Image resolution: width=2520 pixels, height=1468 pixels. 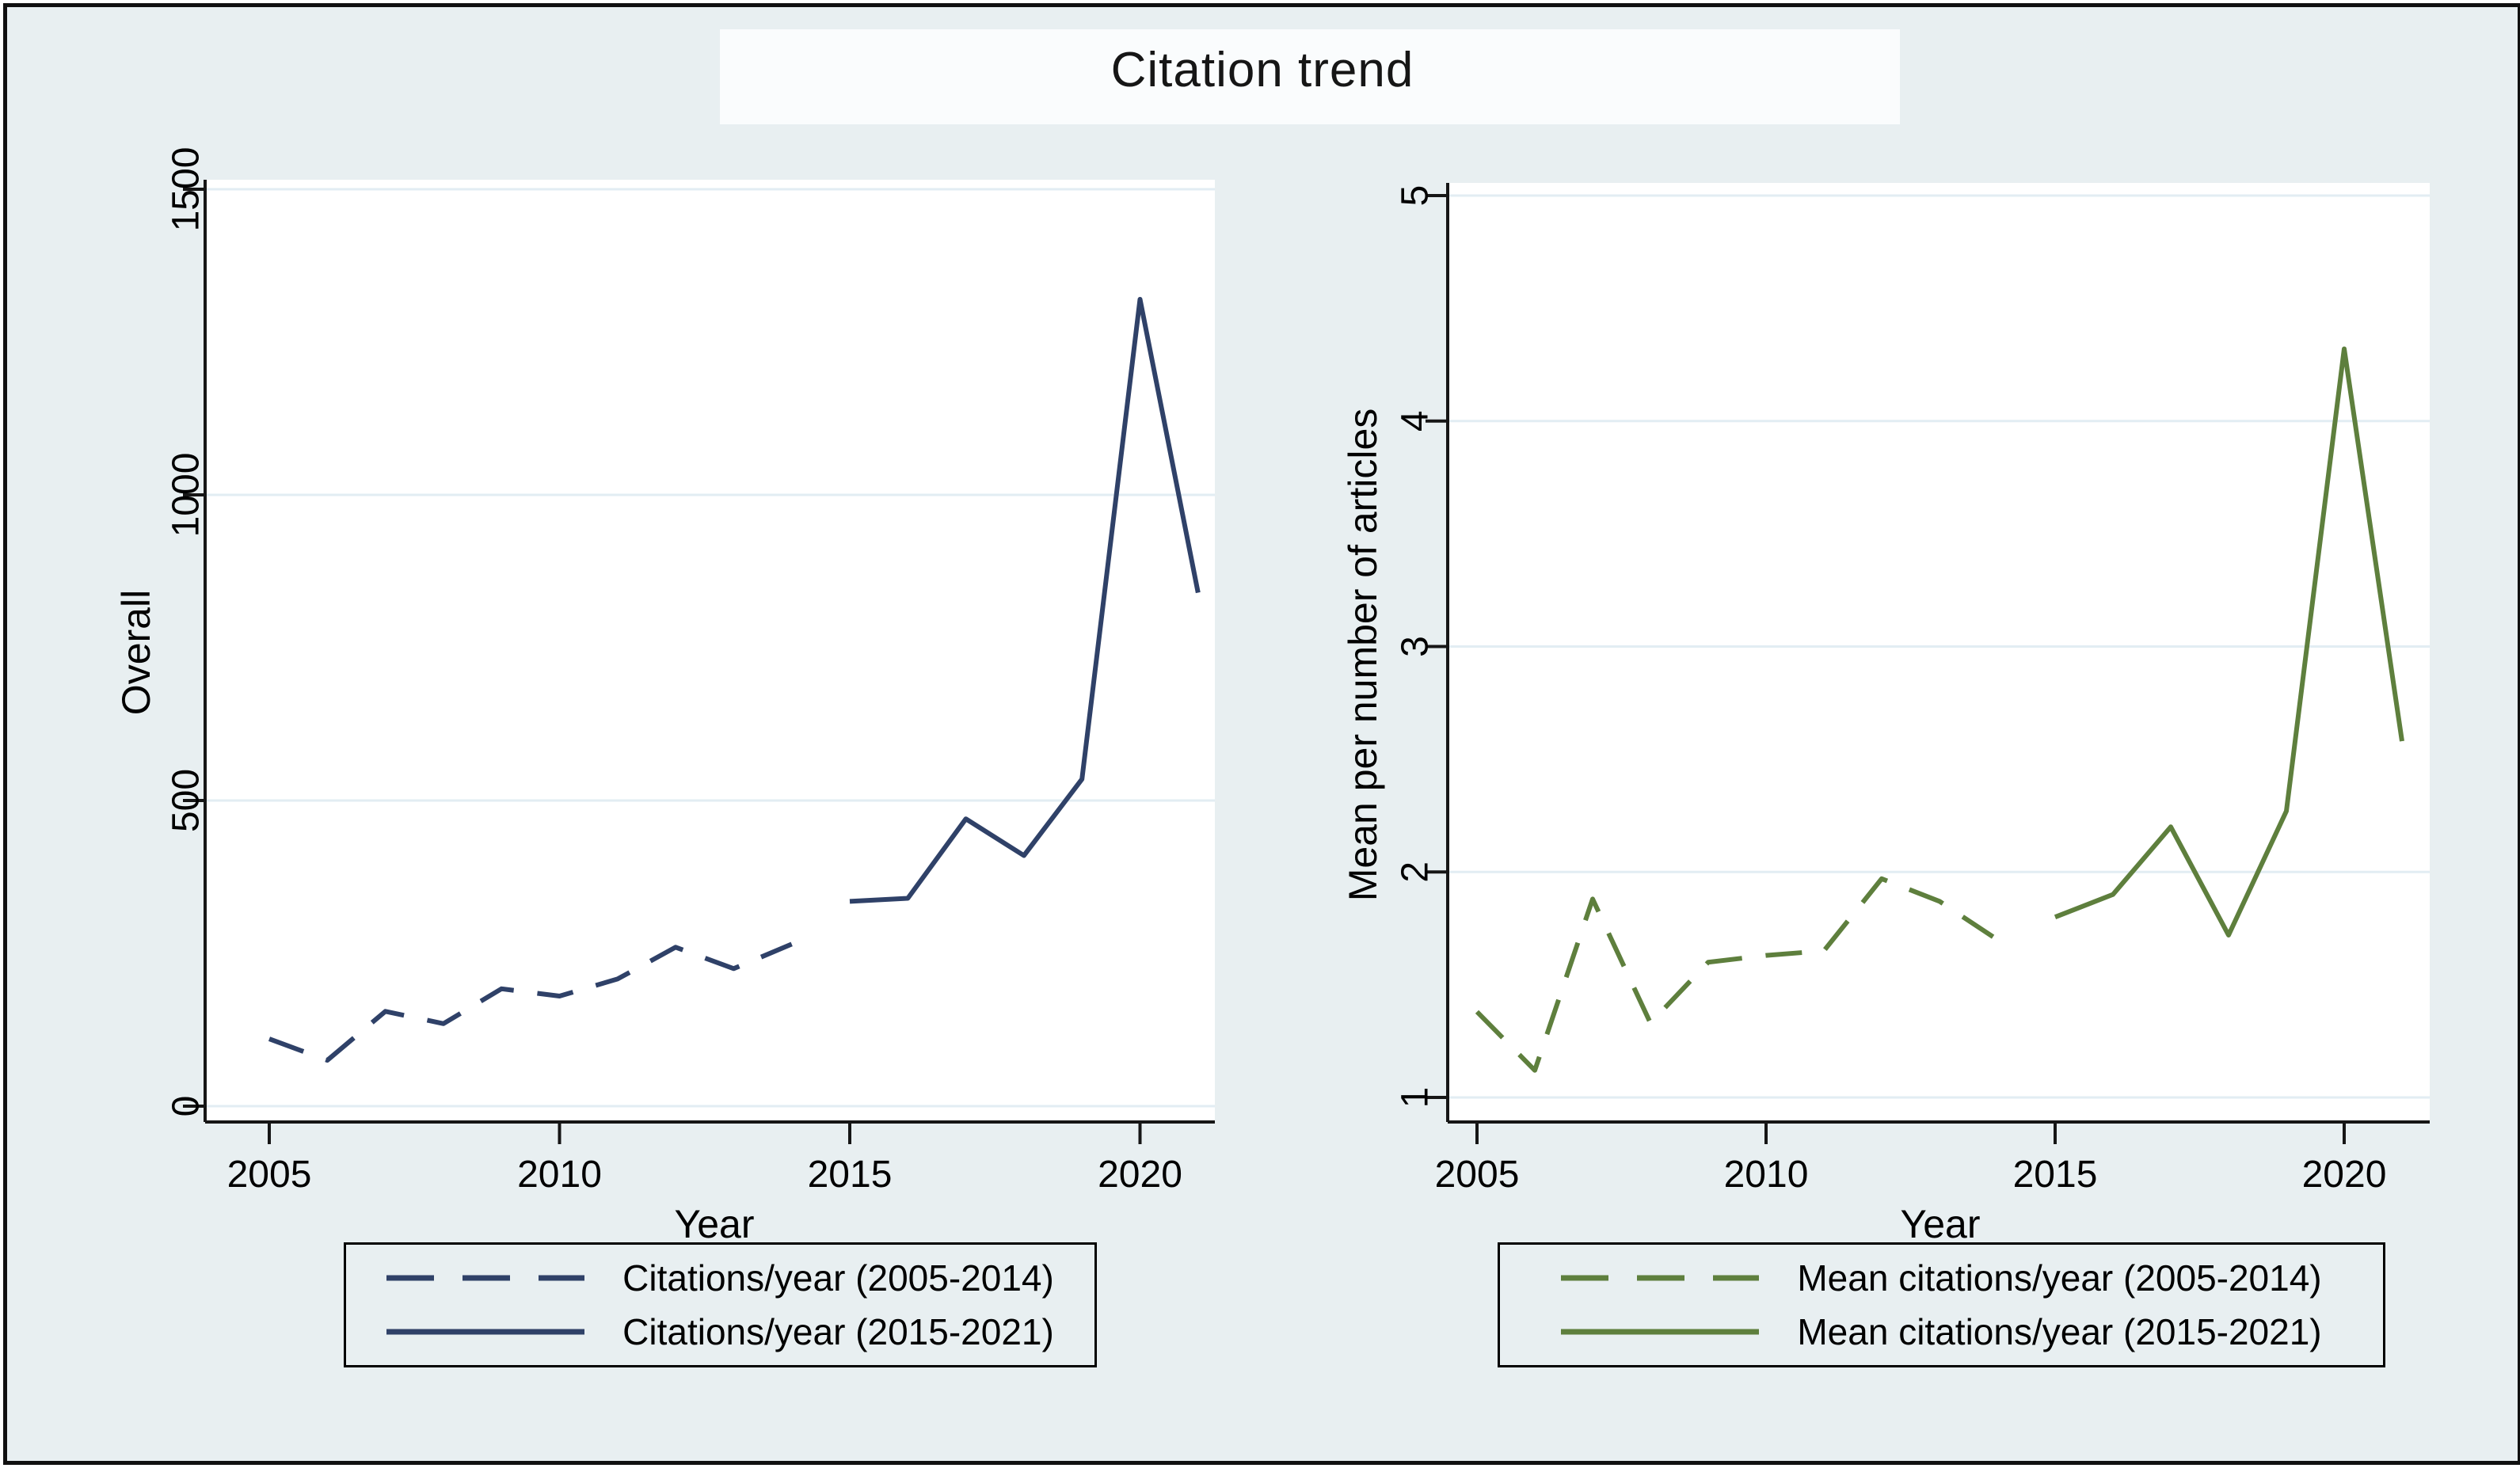 I want to click on legend-item: Mean citations/year (2005-2014), so click(x=1941, y=1278).